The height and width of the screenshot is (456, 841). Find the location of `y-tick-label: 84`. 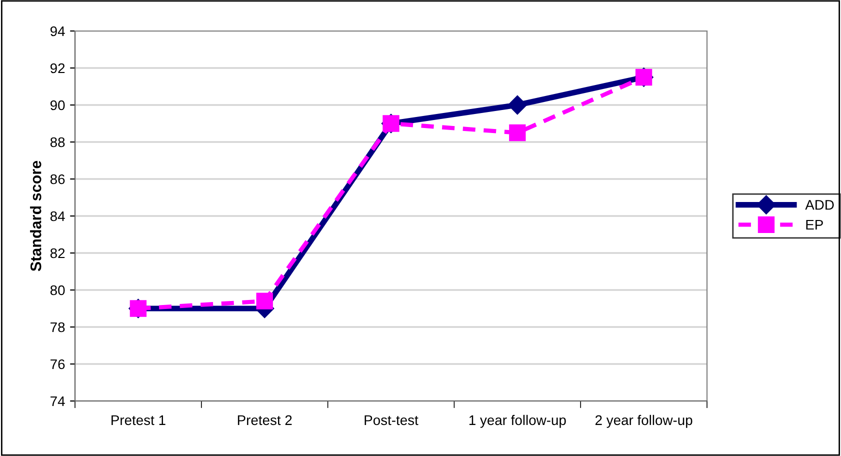

y-tick-label: 84 is located at coordinates (57, 216).